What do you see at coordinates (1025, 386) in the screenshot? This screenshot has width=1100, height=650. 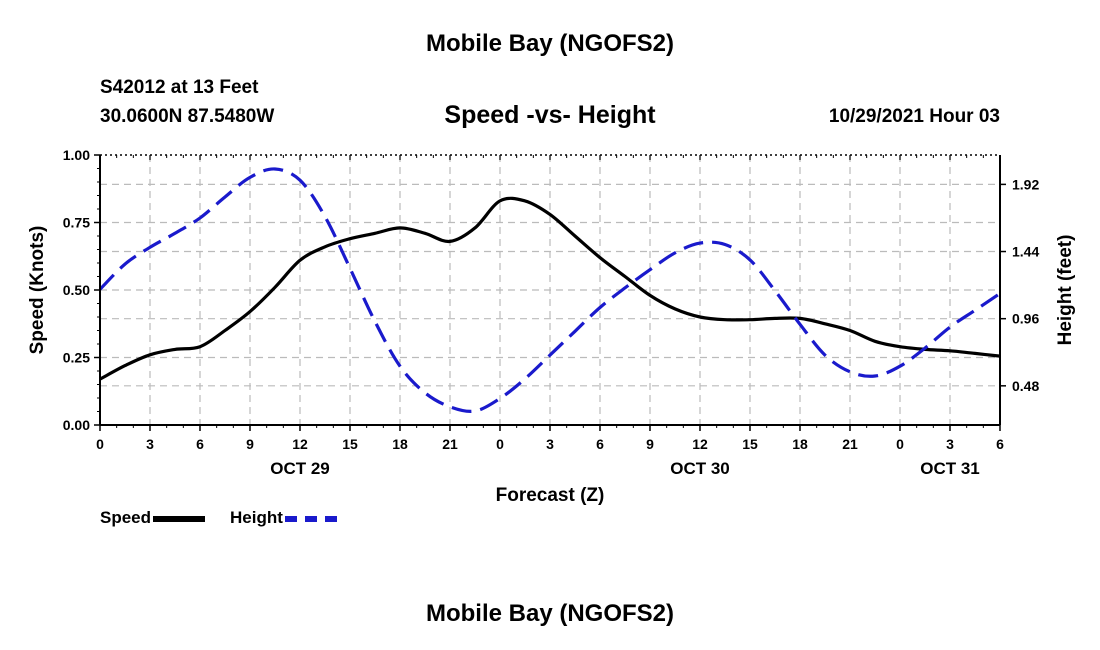 I see `y2-tick-label: 0.48` at bounding box center [1025, 386].